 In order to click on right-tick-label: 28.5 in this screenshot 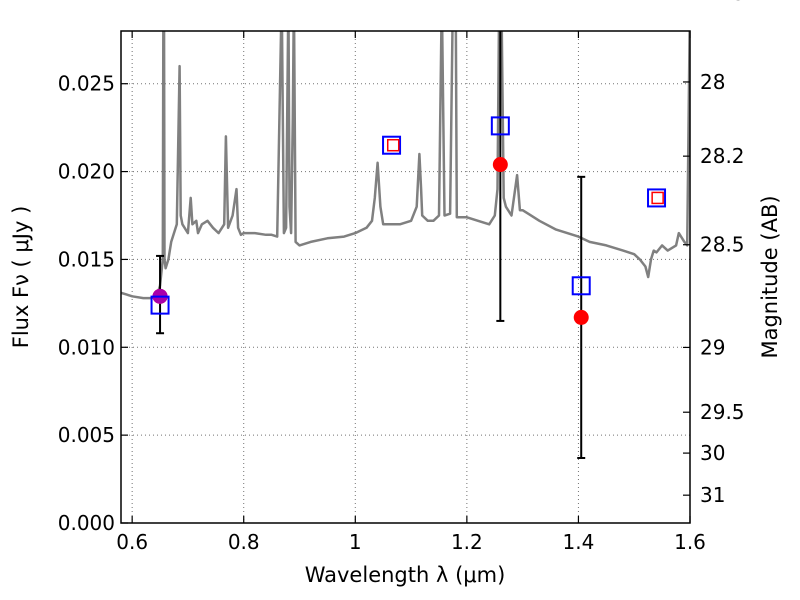, I will do `click(722, 245)`.